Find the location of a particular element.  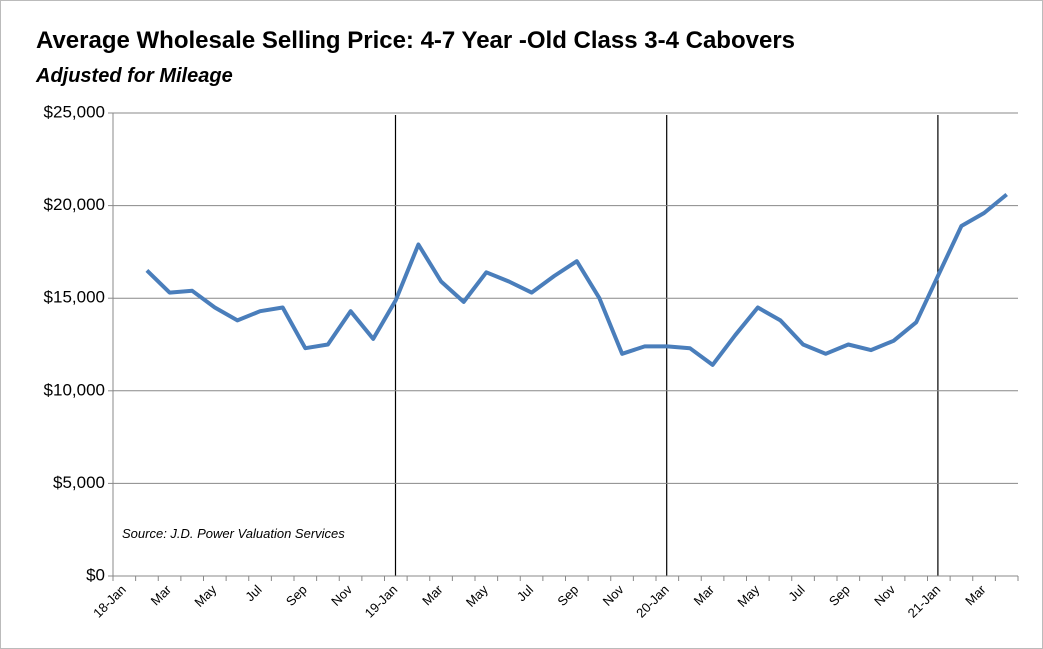

source-note: Source: J.D. Power Valuation Services is located at coordinates (233, 533).